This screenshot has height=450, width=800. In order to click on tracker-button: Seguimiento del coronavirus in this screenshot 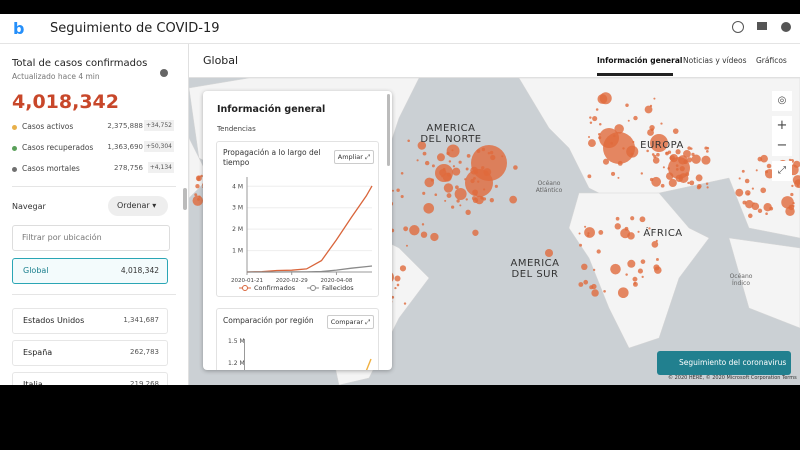, I will do `click(724, 363)`.